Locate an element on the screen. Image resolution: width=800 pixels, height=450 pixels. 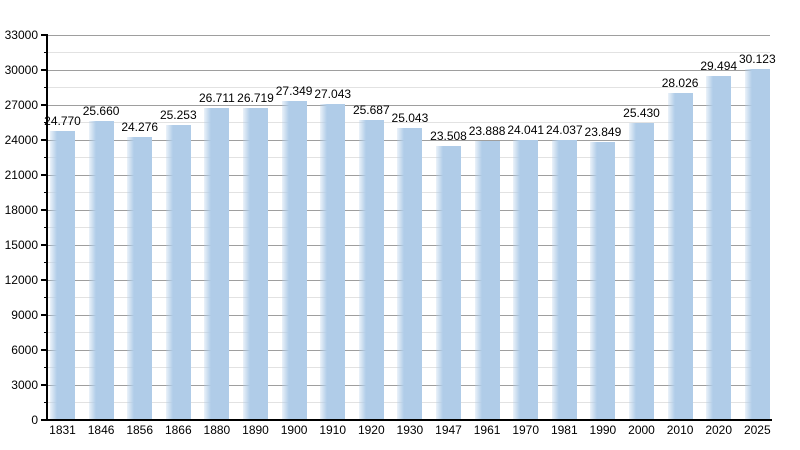
bar-value-label: 23.888 is located at coordinates (487, 131).